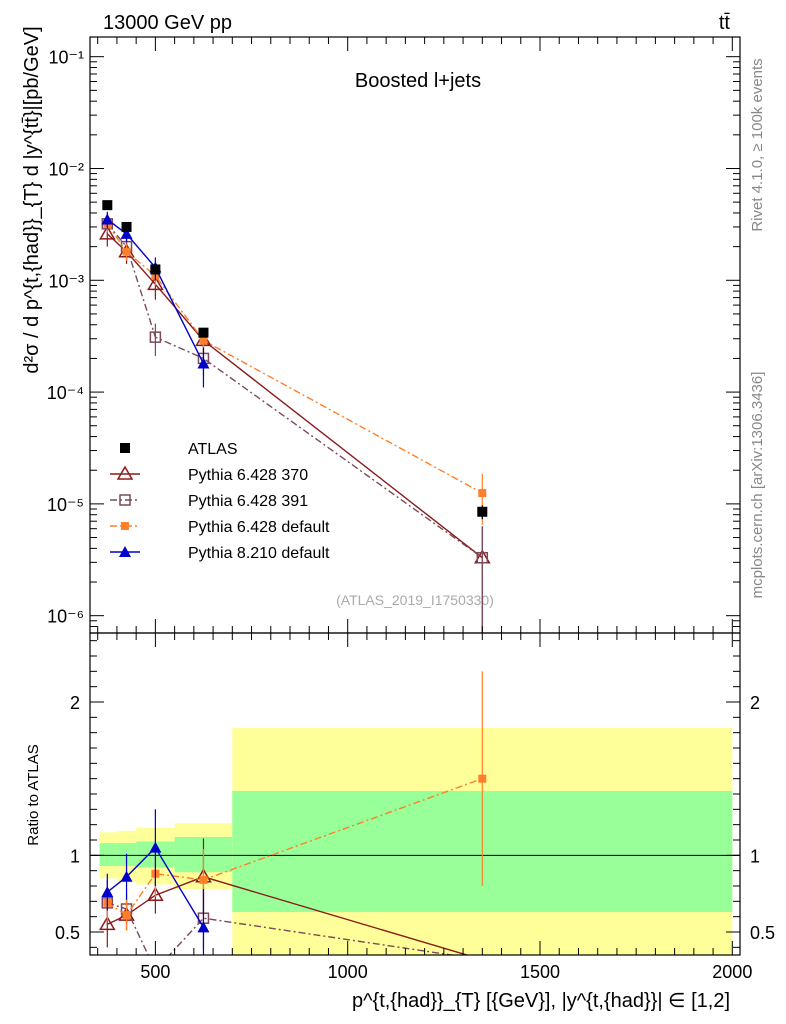 This screenshot has width=786, height=1024. Describe the element at coordinates (415, 600) in the screenshot. I see `analysis-id: (ATLAS_2019_I1750330)` at that location.